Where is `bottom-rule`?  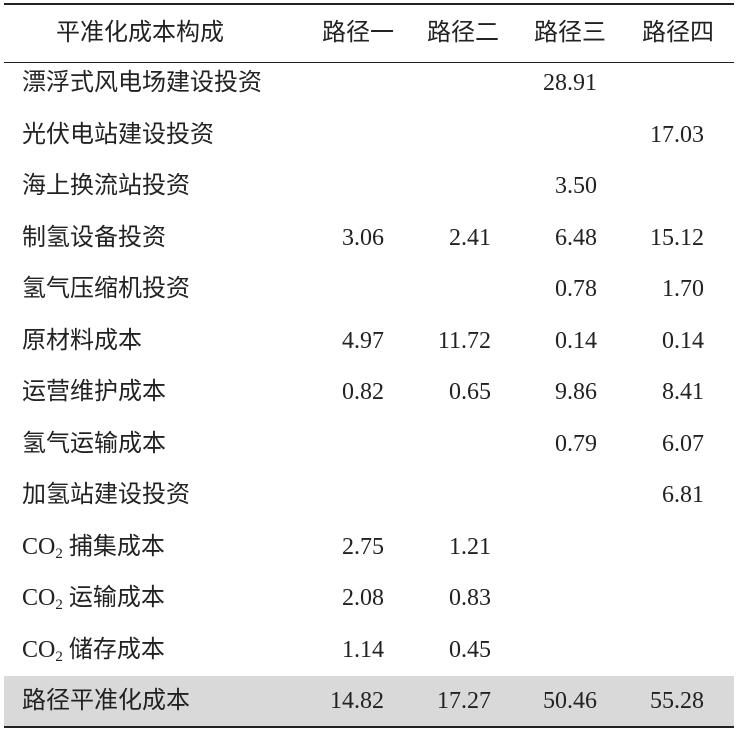 bottom-rule is located at coordinates (369, 727).